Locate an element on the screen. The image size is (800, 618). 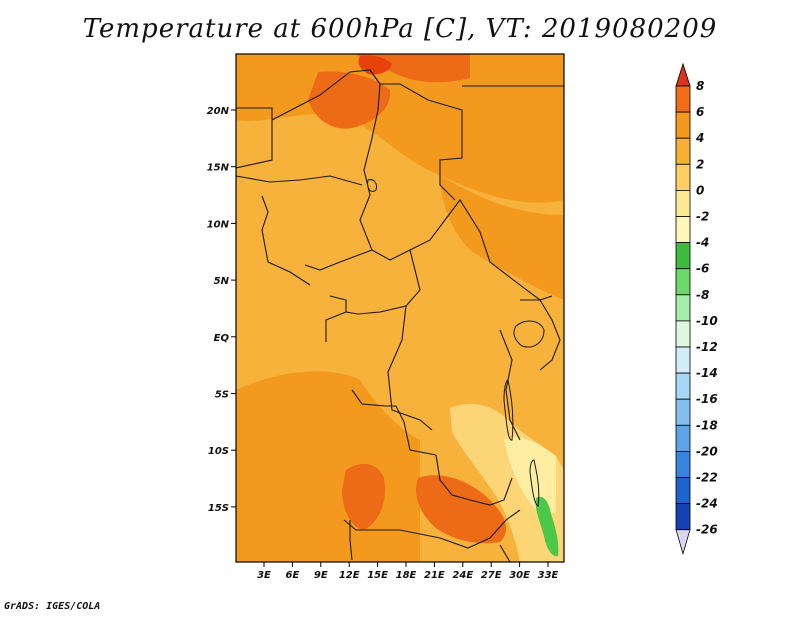
lat-label: 20N is located at coordinates (218, 111).